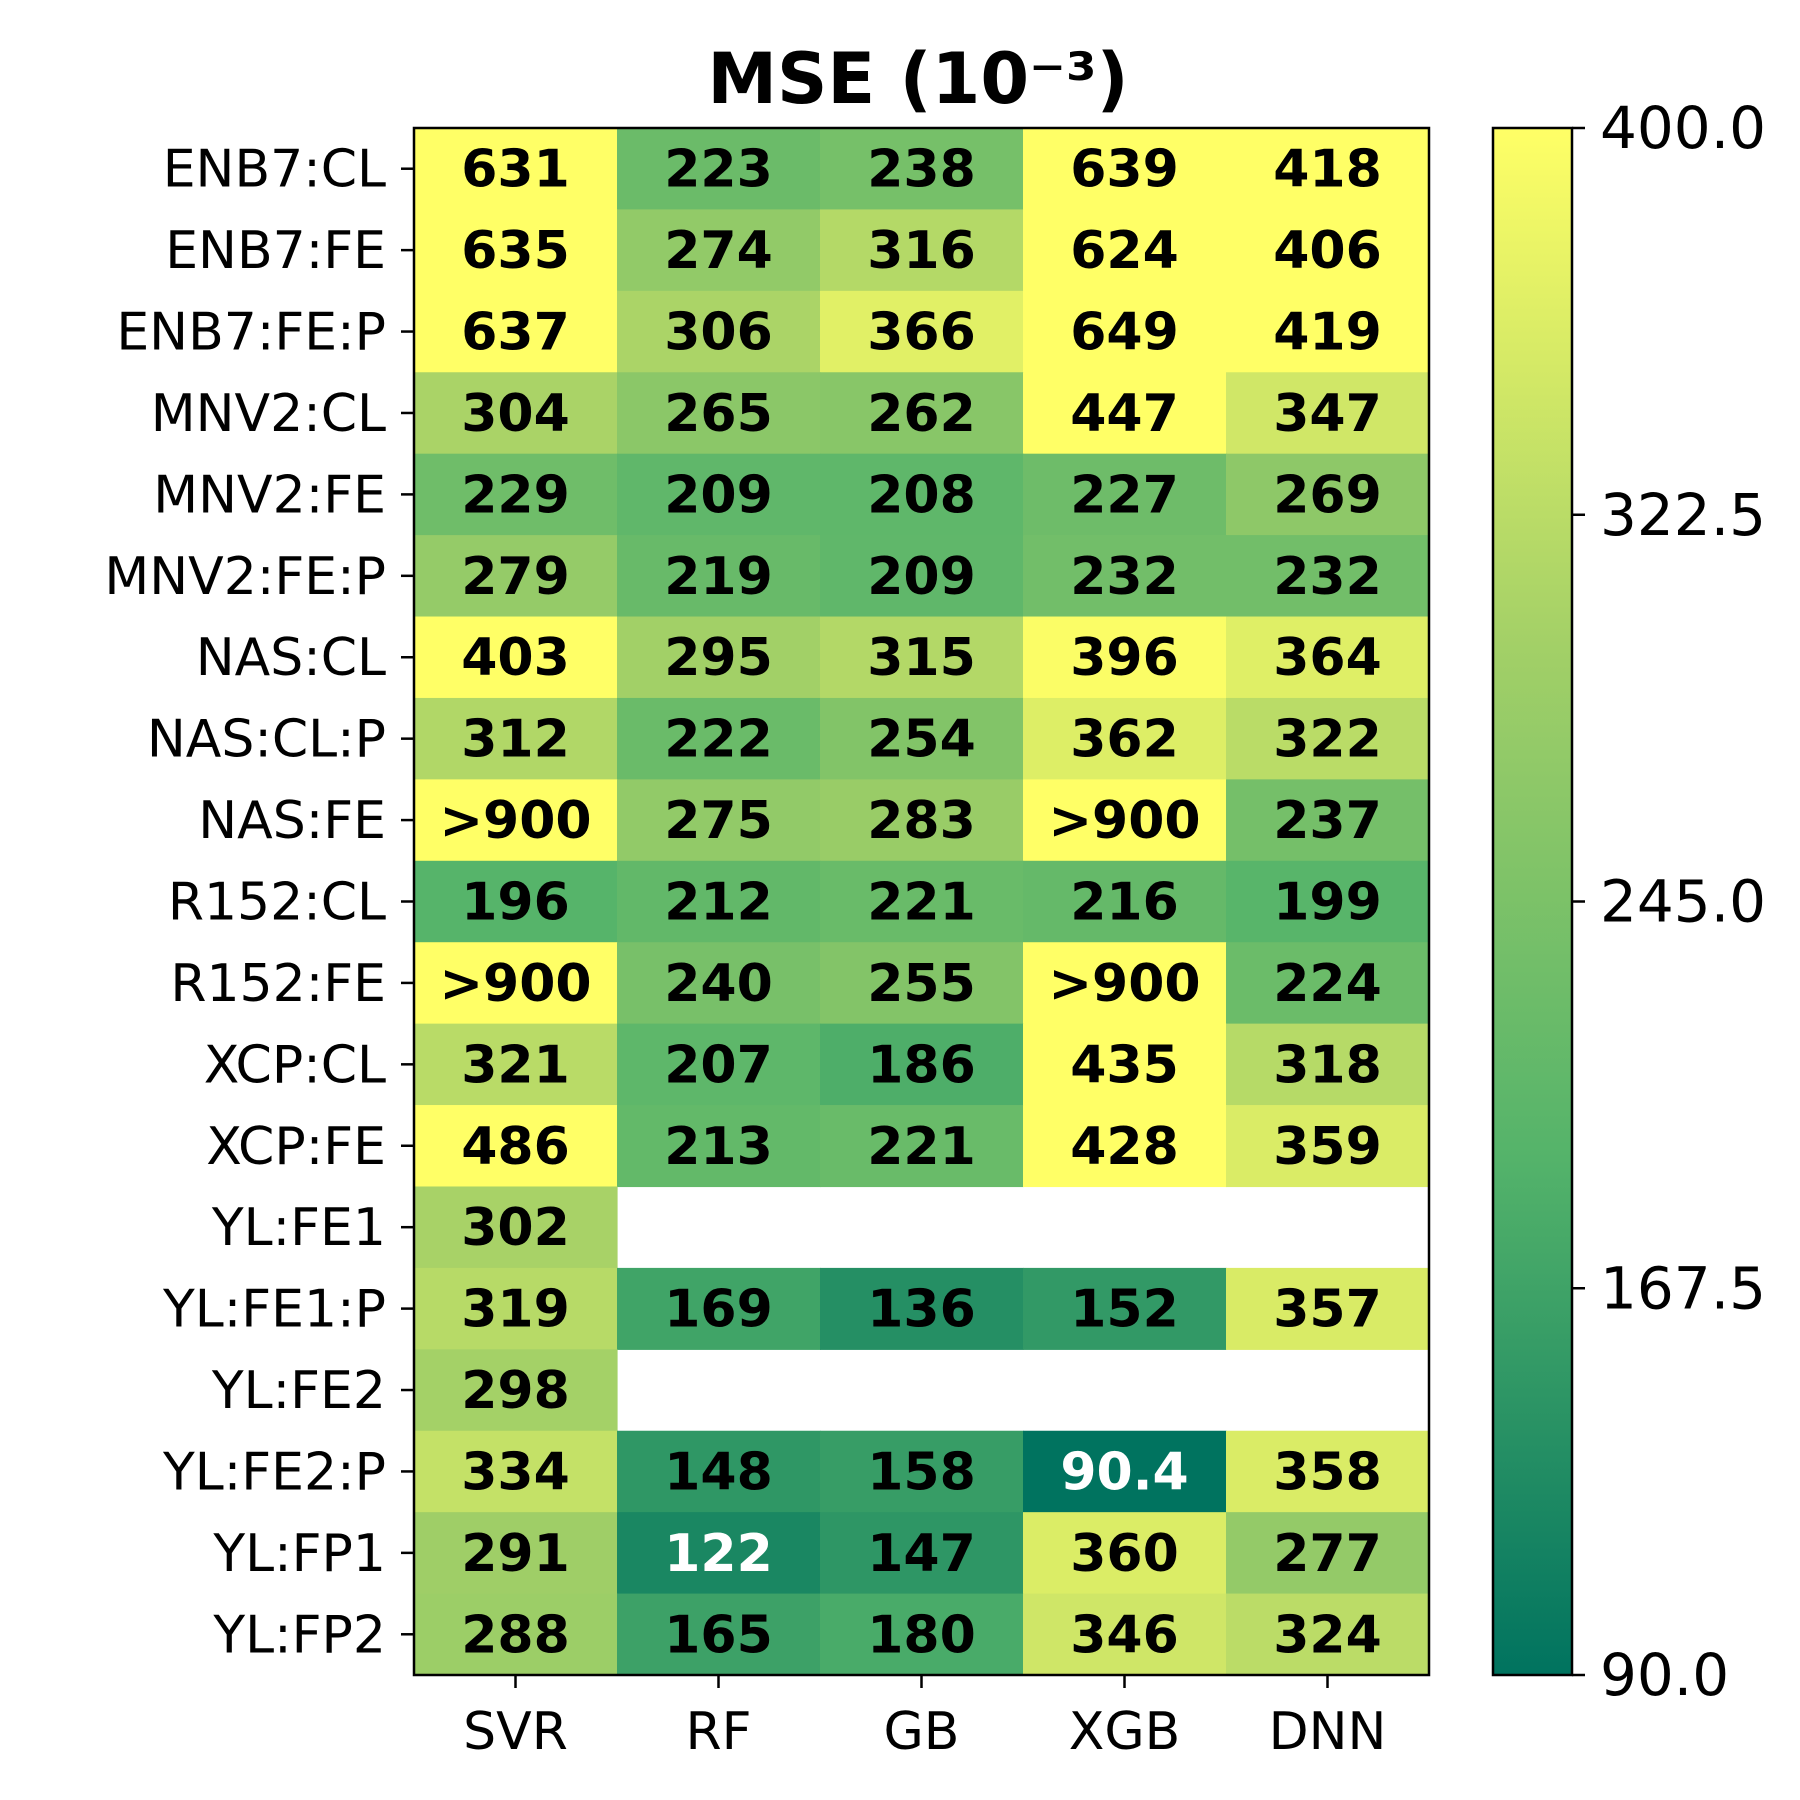 Image resolution: width=1800 pixels, height=1800 pixels. I want to click on y-tick-label: R152:FE, so click(278, 984).